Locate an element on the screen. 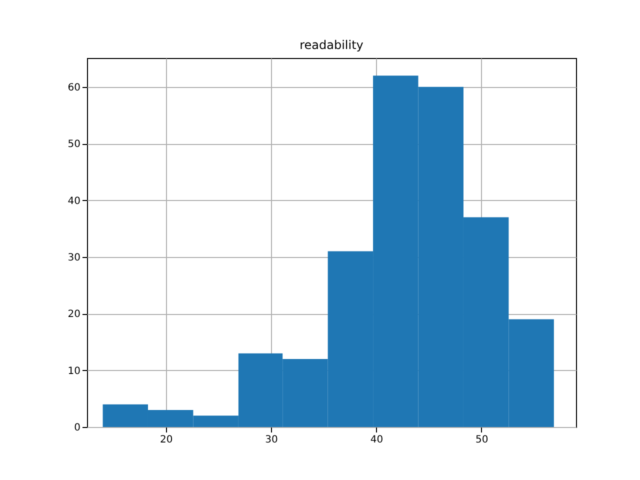 The height and width of the screenshot is (480, 640). y-tick-label: 30 is located at coordinates (74, 258).